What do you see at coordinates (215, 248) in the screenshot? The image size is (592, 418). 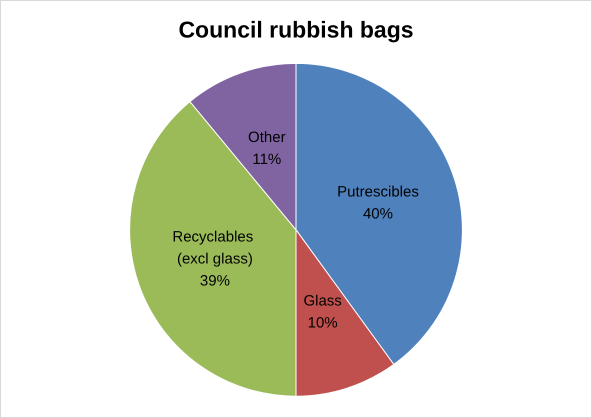 I see `slice-label: Recyclables (excl glass)` at bounding box center [215, 248].